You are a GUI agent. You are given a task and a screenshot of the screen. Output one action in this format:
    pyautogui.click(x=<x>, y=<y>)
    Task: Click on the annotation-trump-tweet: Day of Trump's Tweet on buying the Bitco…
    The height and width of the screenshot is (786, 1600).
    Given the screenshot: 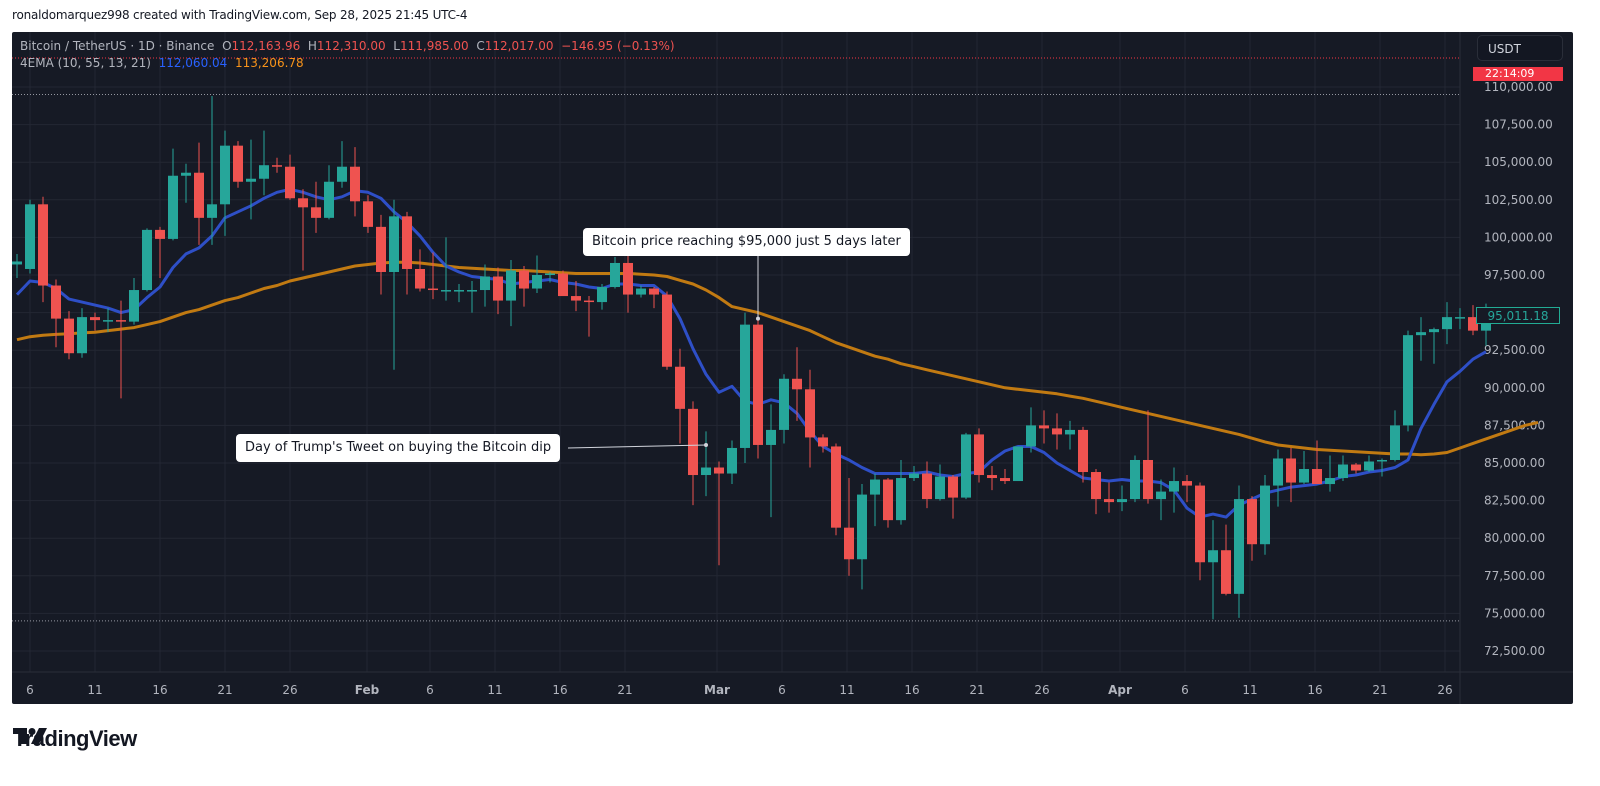 What is the action you would take?
    pyautogui.click(x=398, y=448)
    